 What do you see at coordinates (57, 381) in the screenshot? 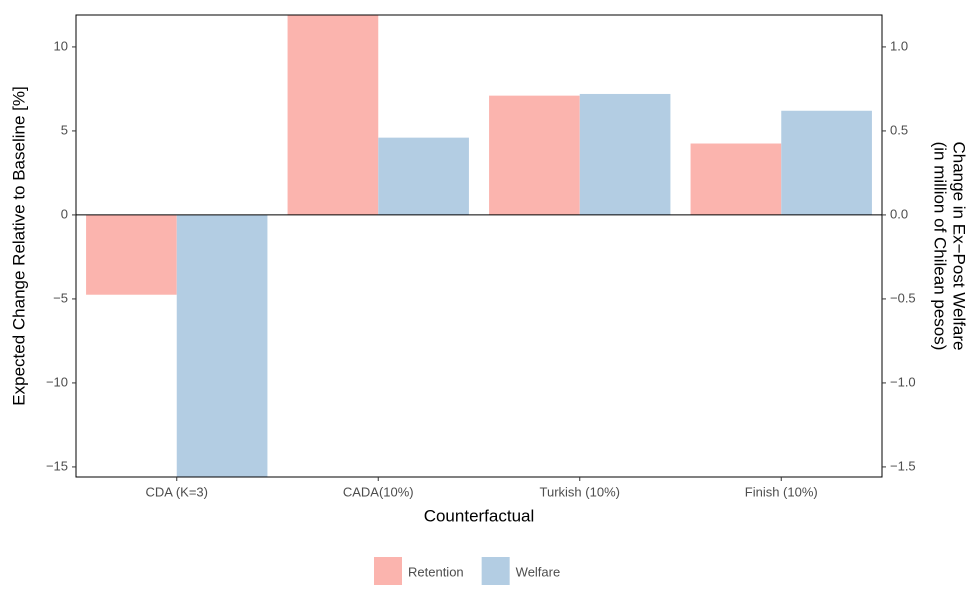
I see `y-tick-label: −10` at bounding box center [57, 381].